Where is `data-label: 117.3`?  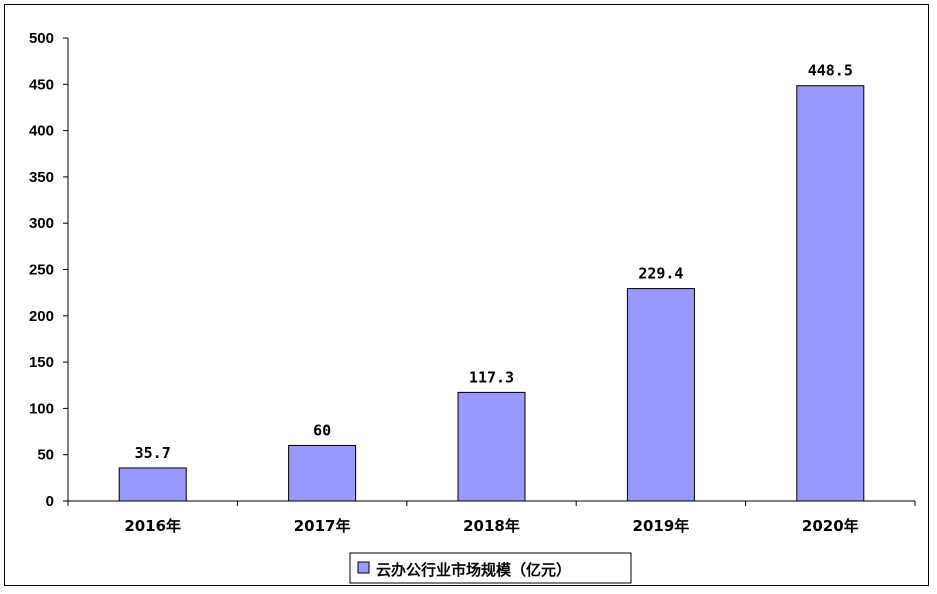
data-label: 117.3 is located at coordinates (491, 377).